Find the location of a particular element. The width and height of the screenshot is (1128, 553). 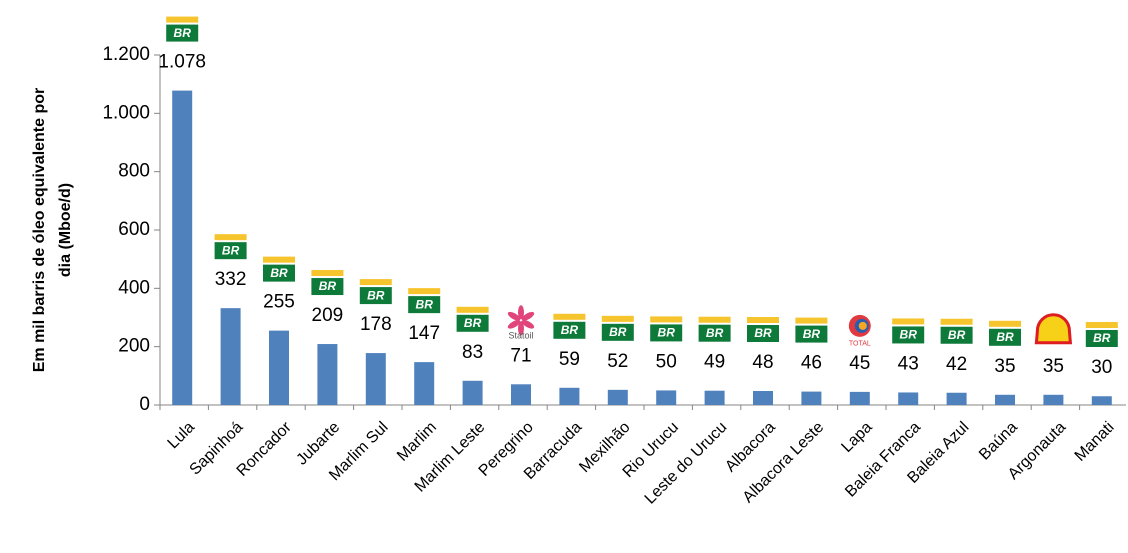

value-label: 42 is located at coordinates (956, 364).